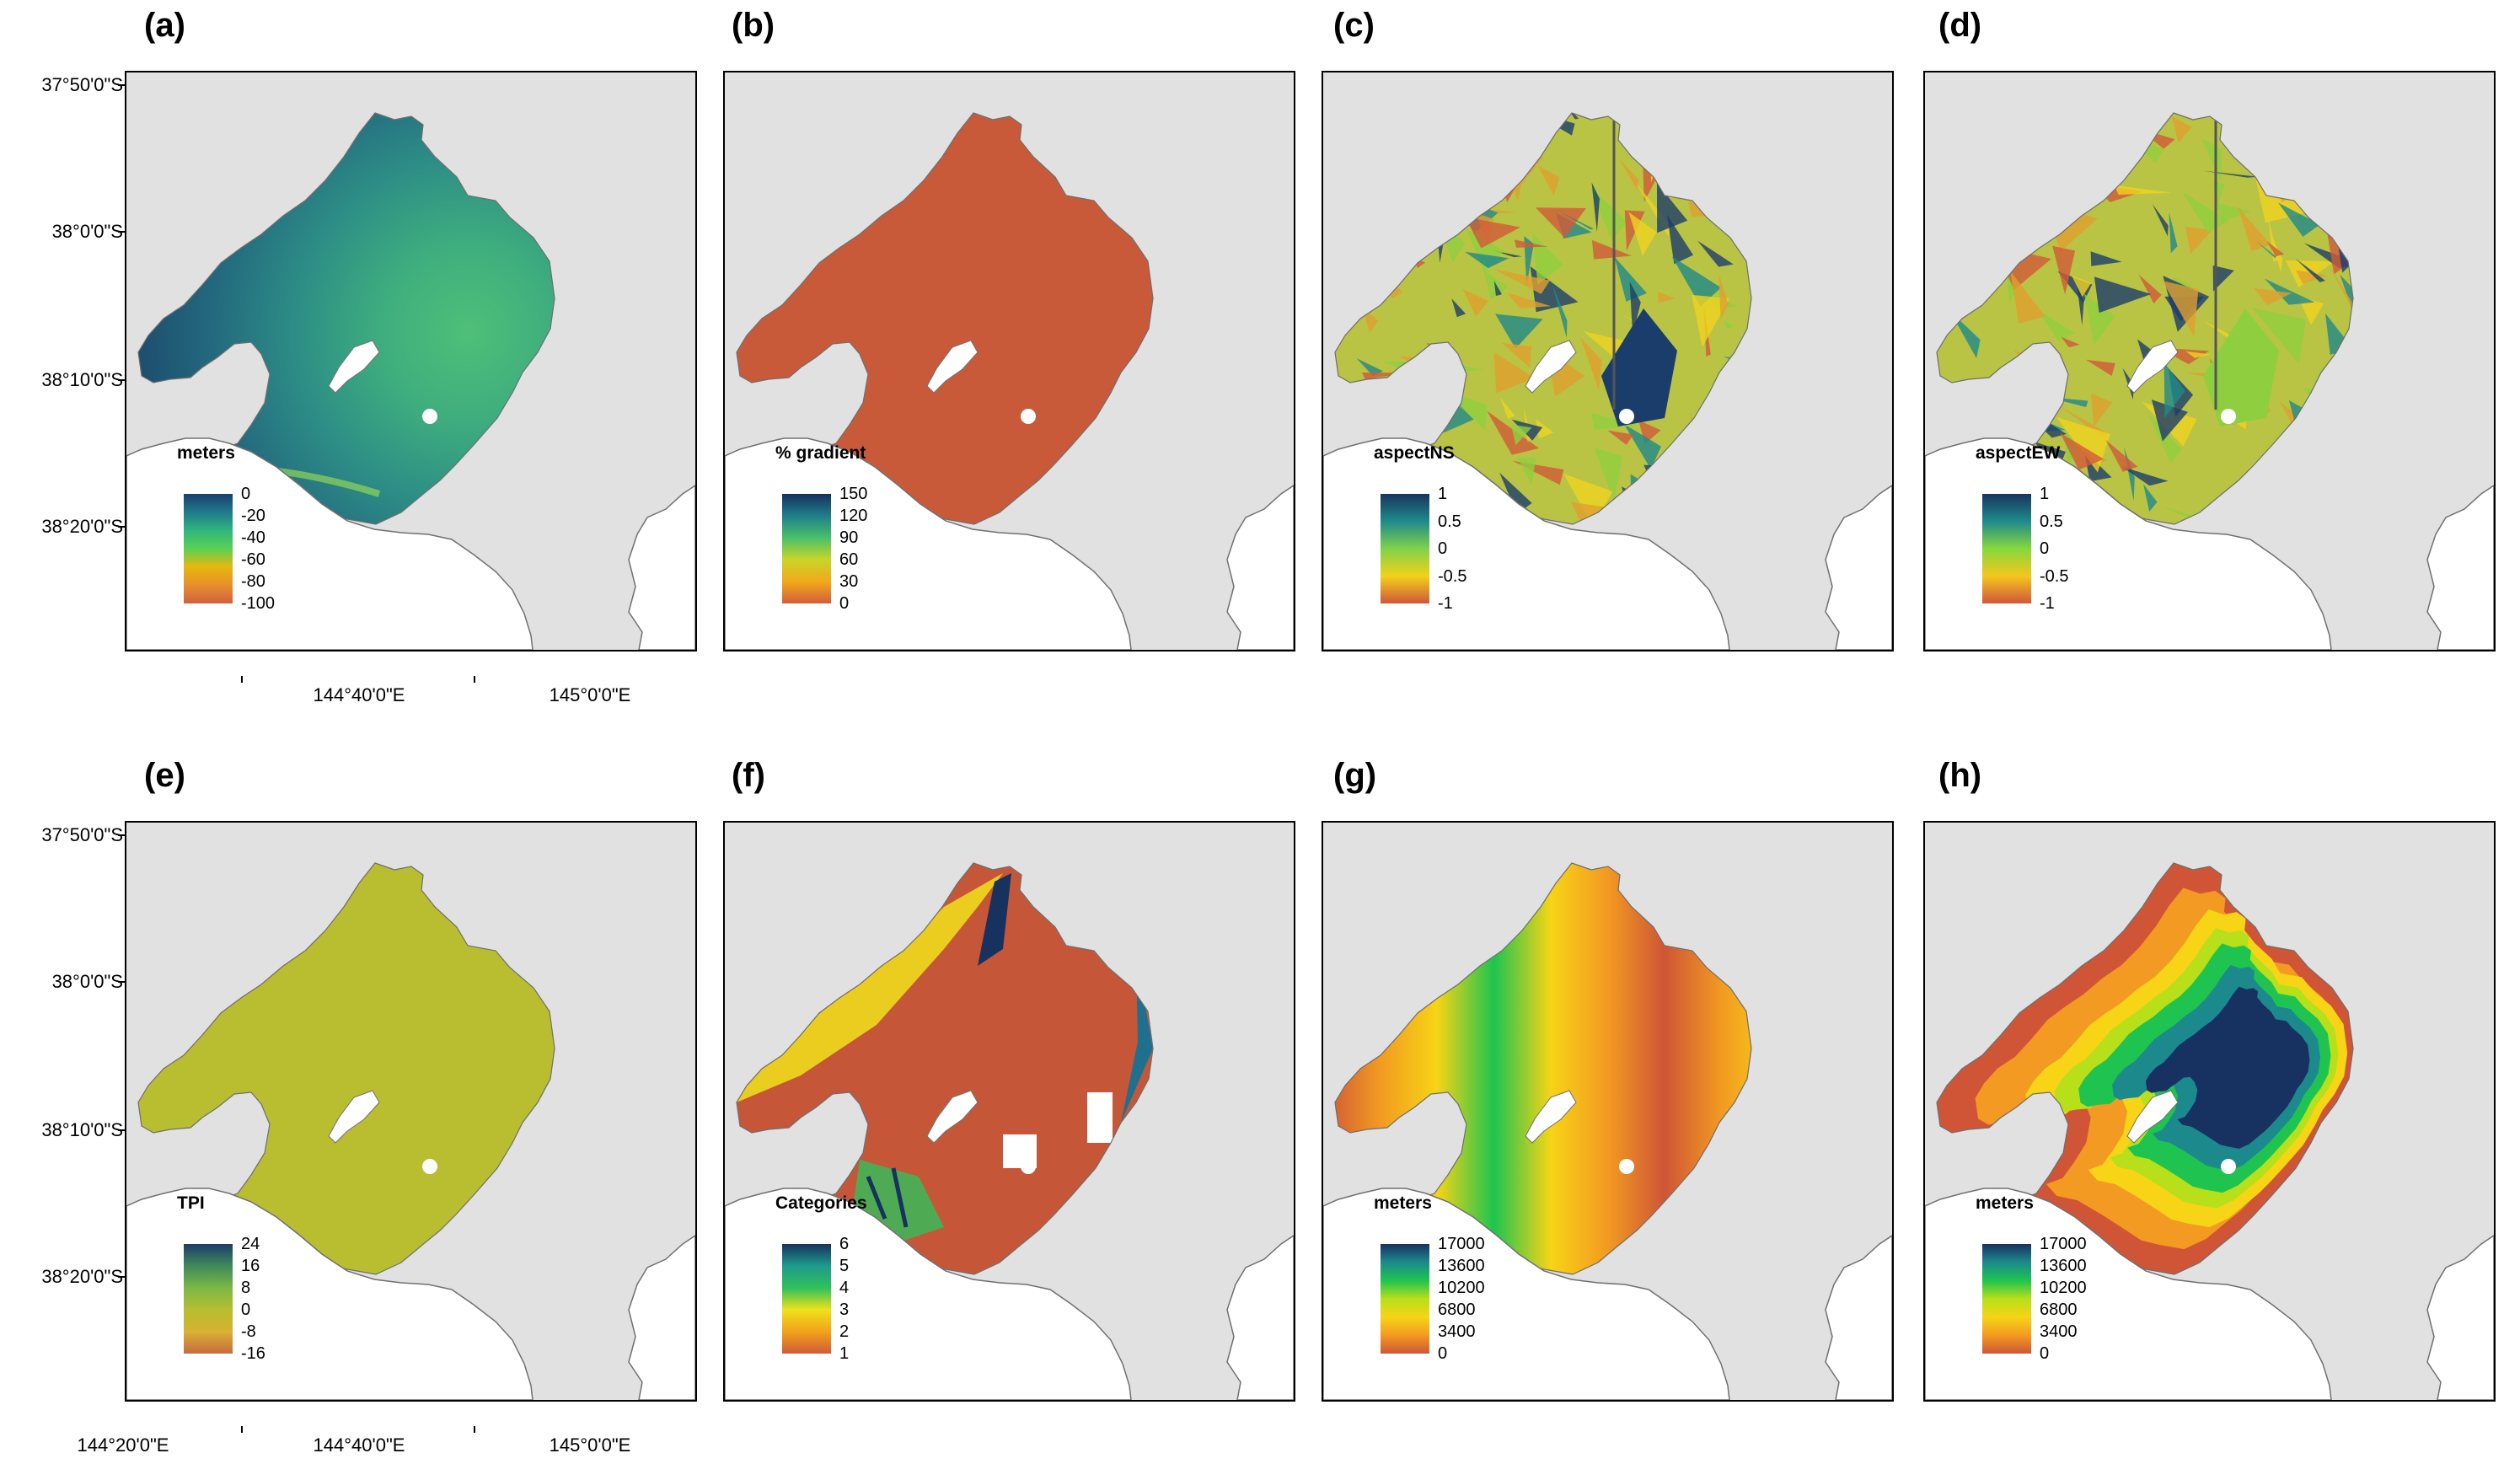 The height and width of the screenshot is (1480, 2520). Describe the element at coordinates (844, 1266) in the screenshot. I see `legend-tick-label: 5` at that location.